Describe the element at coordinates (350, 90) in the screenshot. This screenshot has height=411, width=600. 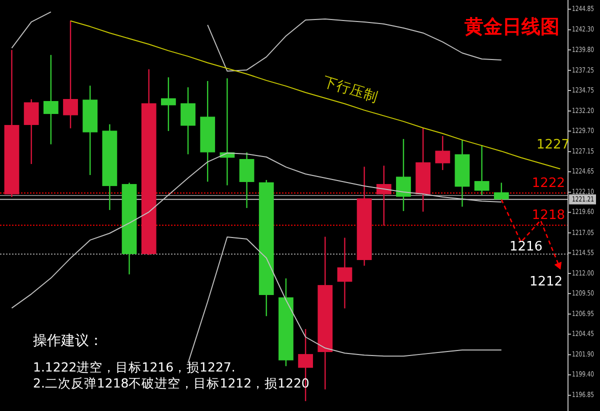
I see `annotation: 下行压制` at that location.